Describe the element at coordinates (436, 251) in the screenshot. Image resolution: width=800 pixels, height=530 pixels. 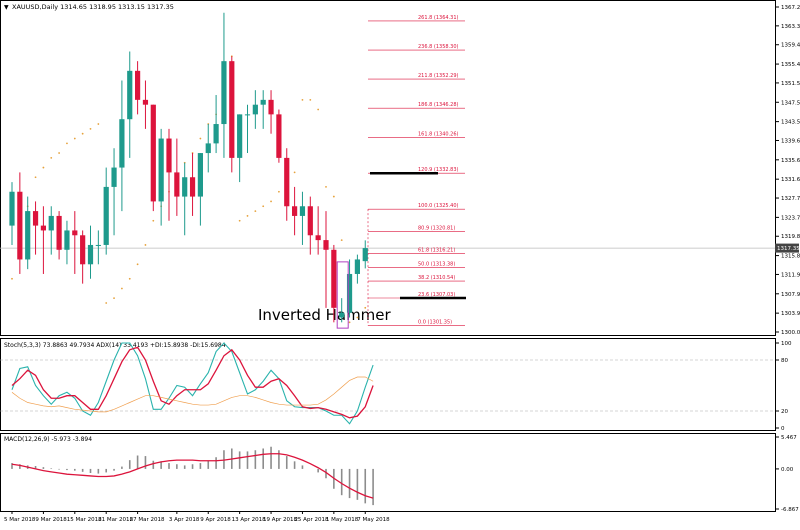
I see `fib-level-label: 61.8 (1316.21)` at that location.